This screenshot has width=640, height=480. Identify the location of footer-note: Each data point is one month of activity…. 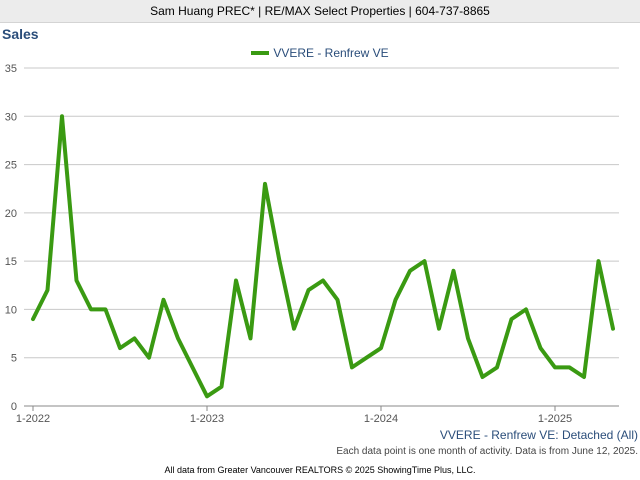
(487, 451).